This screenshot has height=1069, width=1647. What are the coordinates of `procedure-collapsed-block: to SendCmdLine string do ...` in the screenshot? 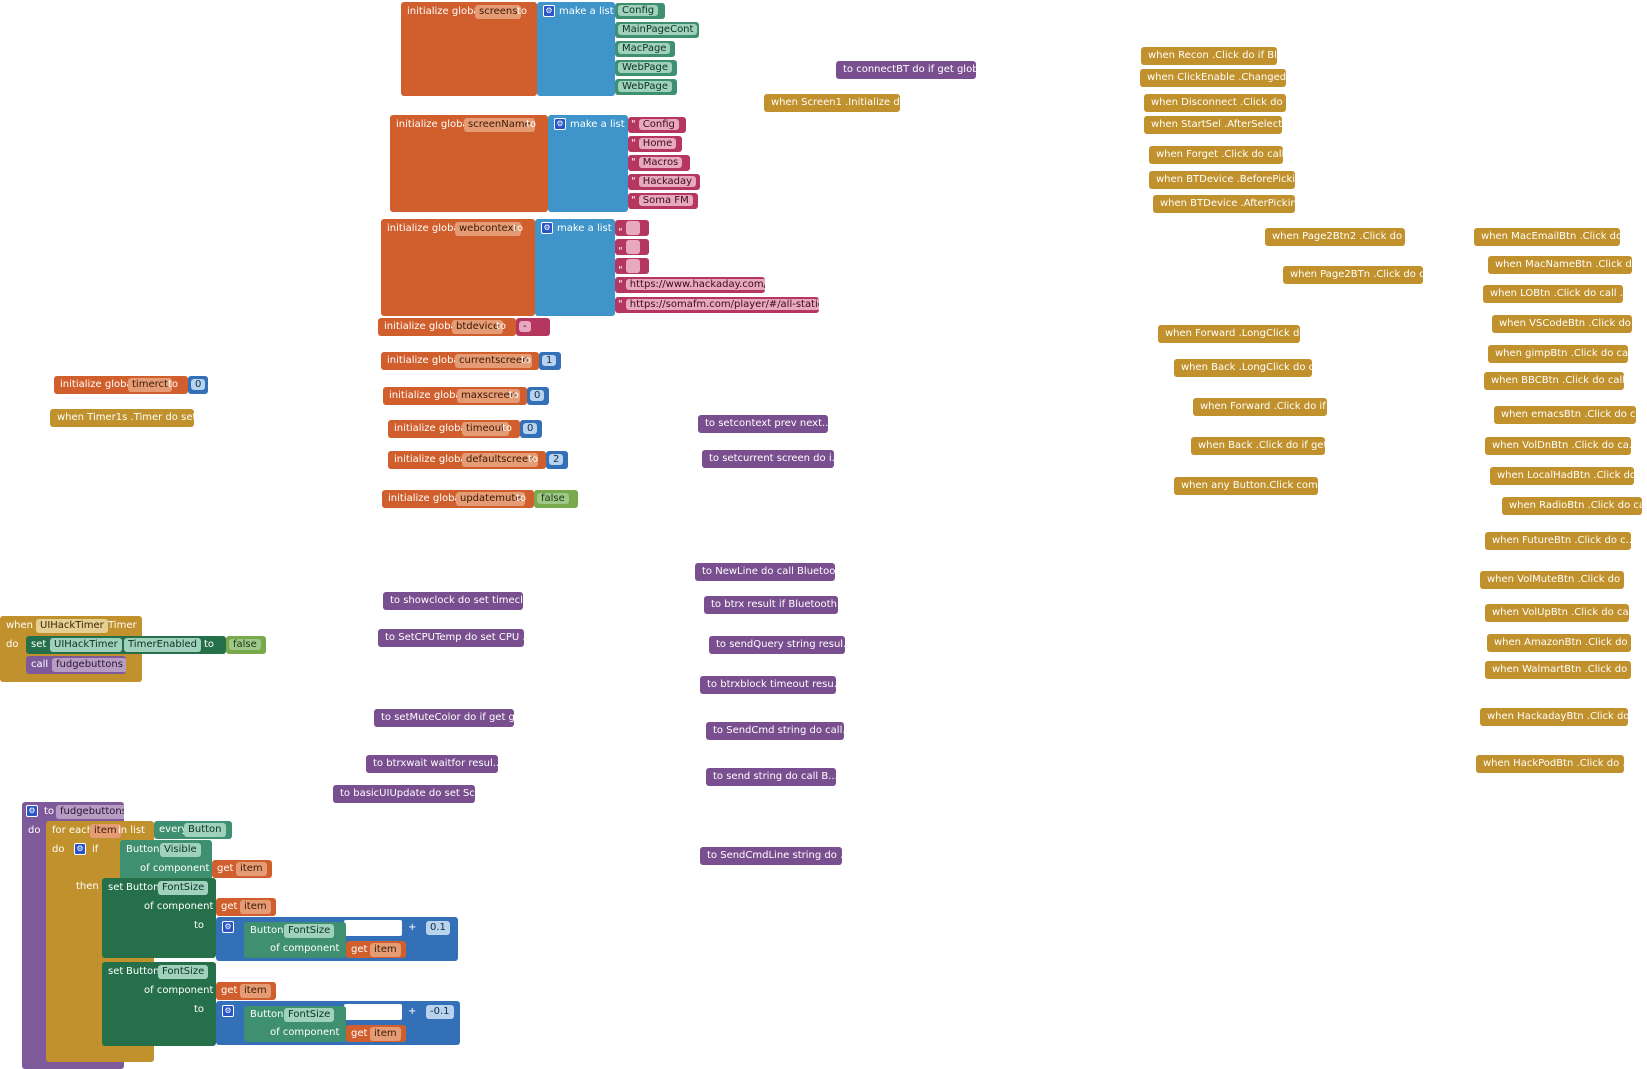 It's located at (771, 856).